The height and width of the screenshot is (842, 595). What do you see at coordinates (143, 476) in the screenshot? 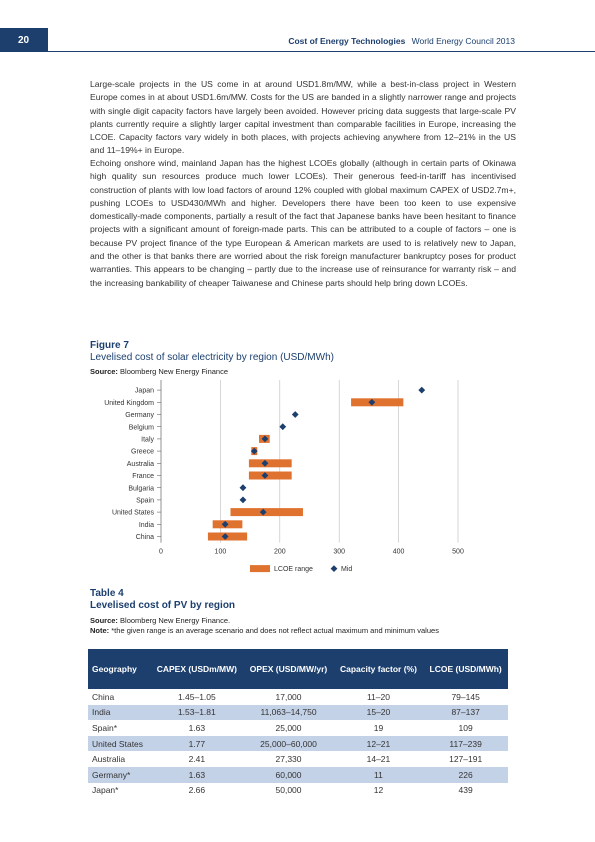
I see `y-category-label: France` at bounding box center [143, 476].